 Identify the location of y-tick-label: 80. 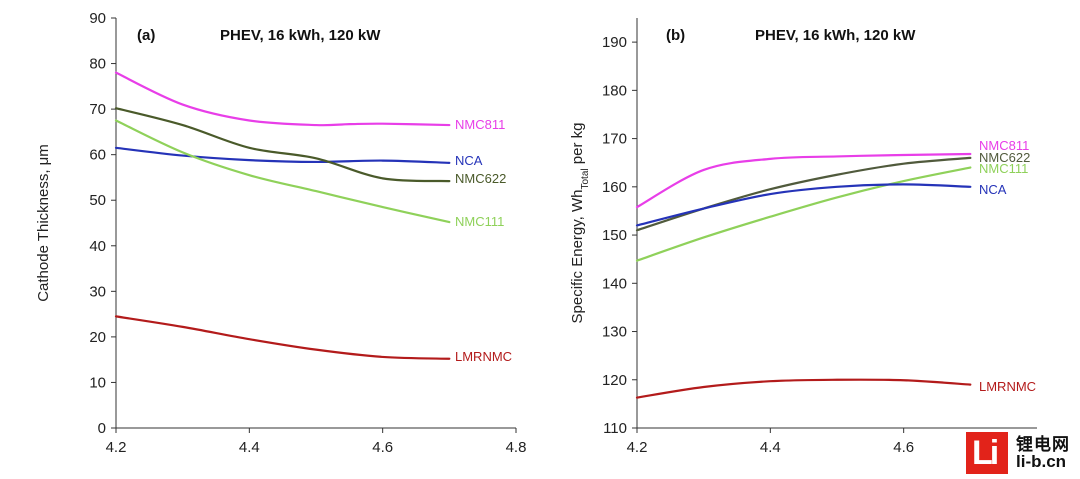
(97, 64).